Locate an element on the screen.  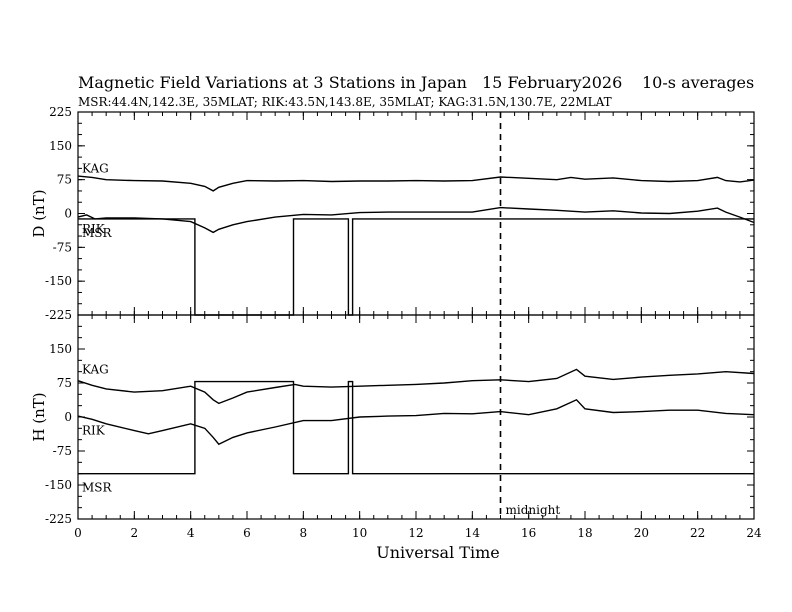
x-tick-label: 2 is located at coordinates (135, 533).